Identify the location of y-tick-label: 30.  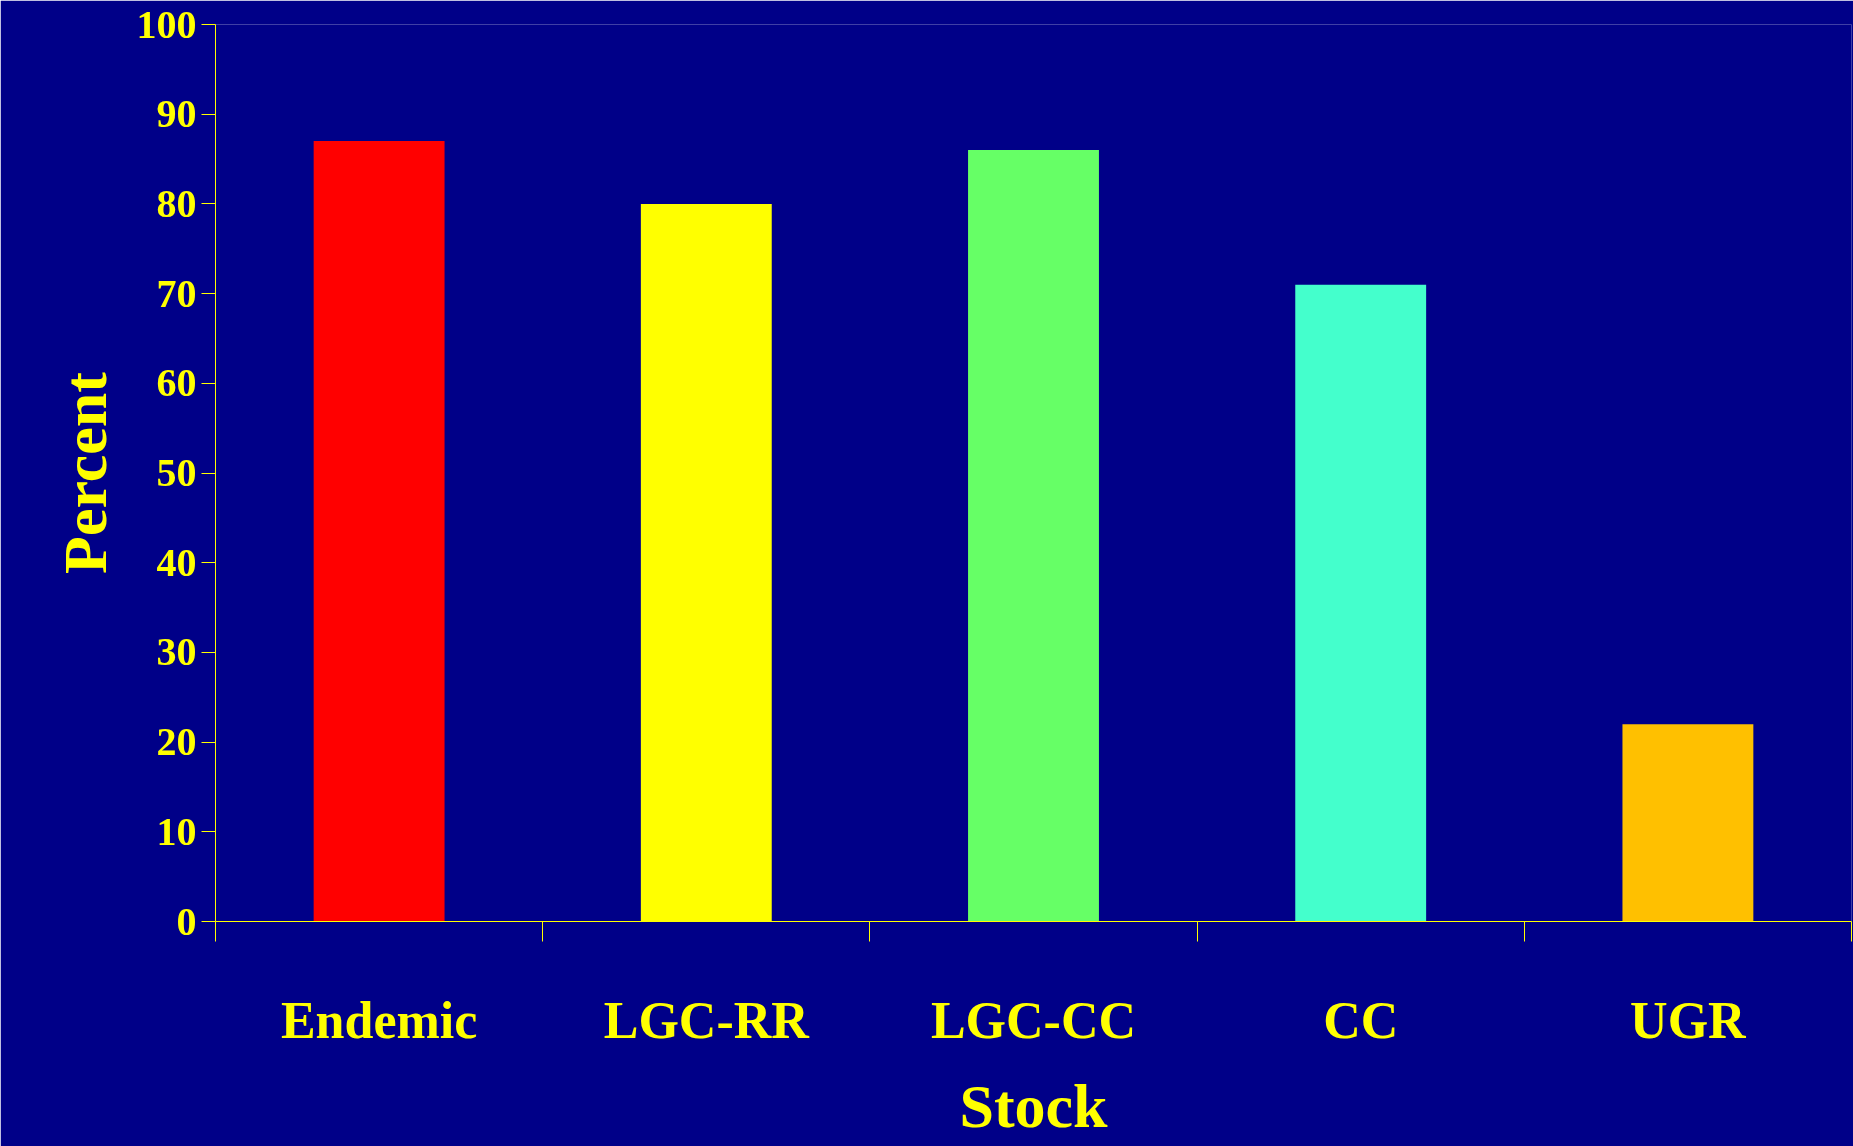
(176, 652).